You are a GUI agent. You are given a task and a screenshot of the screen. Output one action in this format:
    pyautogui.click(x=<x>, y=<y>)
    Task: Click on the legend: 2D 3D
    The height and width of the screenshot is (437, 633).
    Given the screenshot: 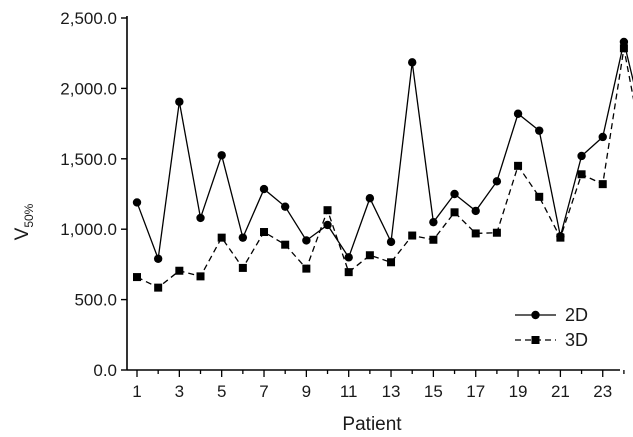 What is the action you would take?
    pyautogui.click(x=551, y=327)
    